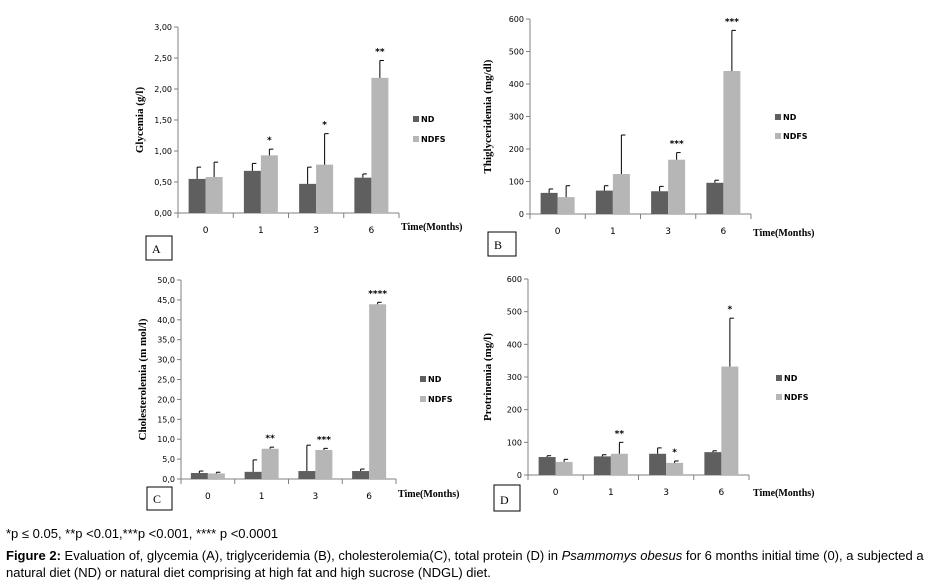 The width and height of the screenshot is (938, 586). Describe the element at coordinates (166, 300) in the screenshot. I see `y-tick-label: 45,0` at that location.